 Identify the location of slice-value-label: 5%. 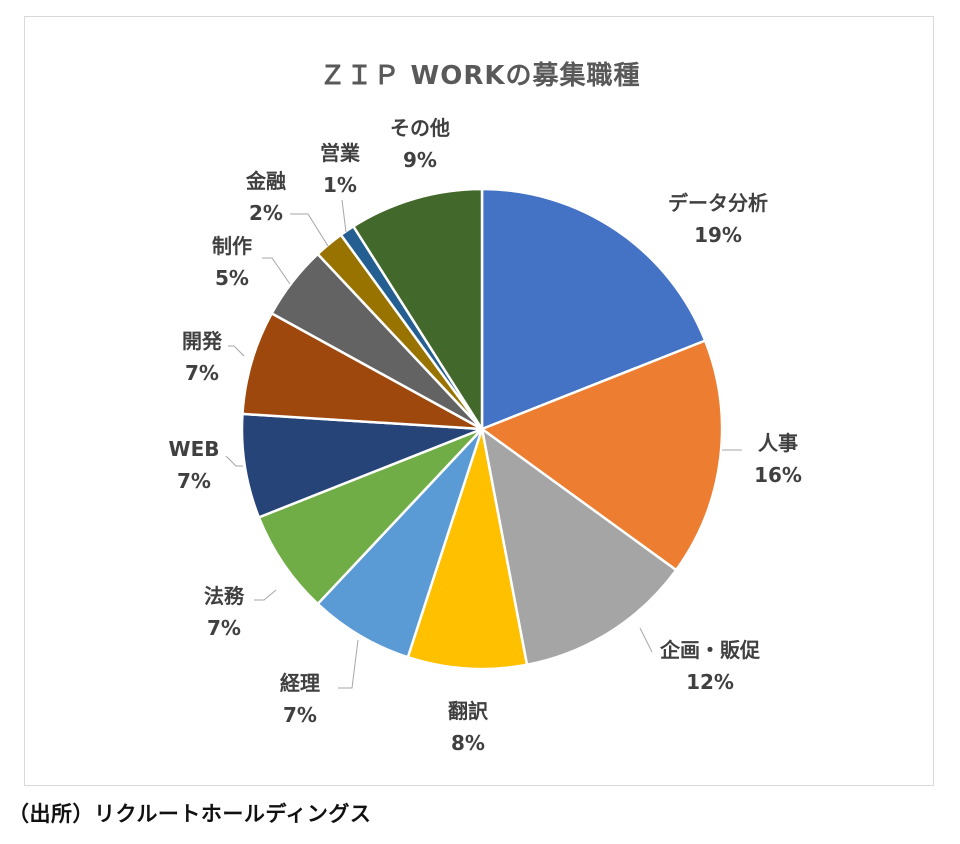
(232, 278).